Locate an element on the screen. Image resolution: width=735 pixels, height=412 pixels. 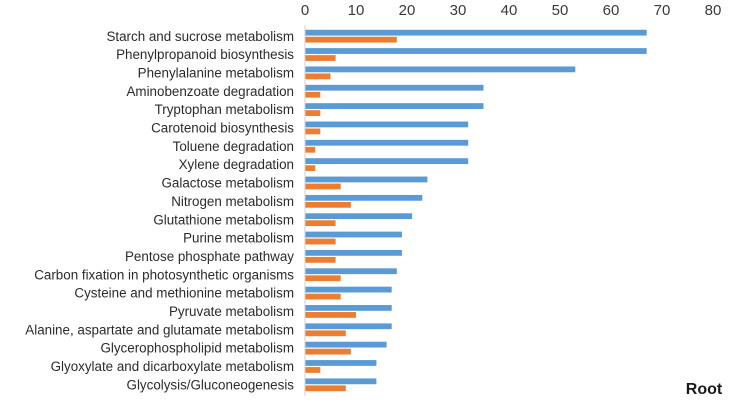
x-tick-label: 50 is located at coordinates (560, 10).